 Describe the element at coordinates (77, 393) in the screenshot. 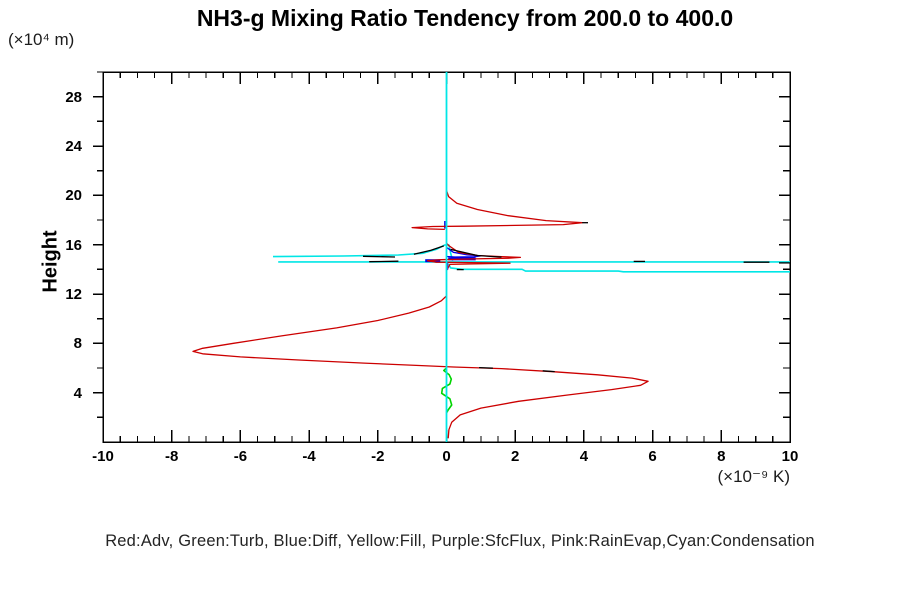

I see `y-tick-label: 4` at that location.